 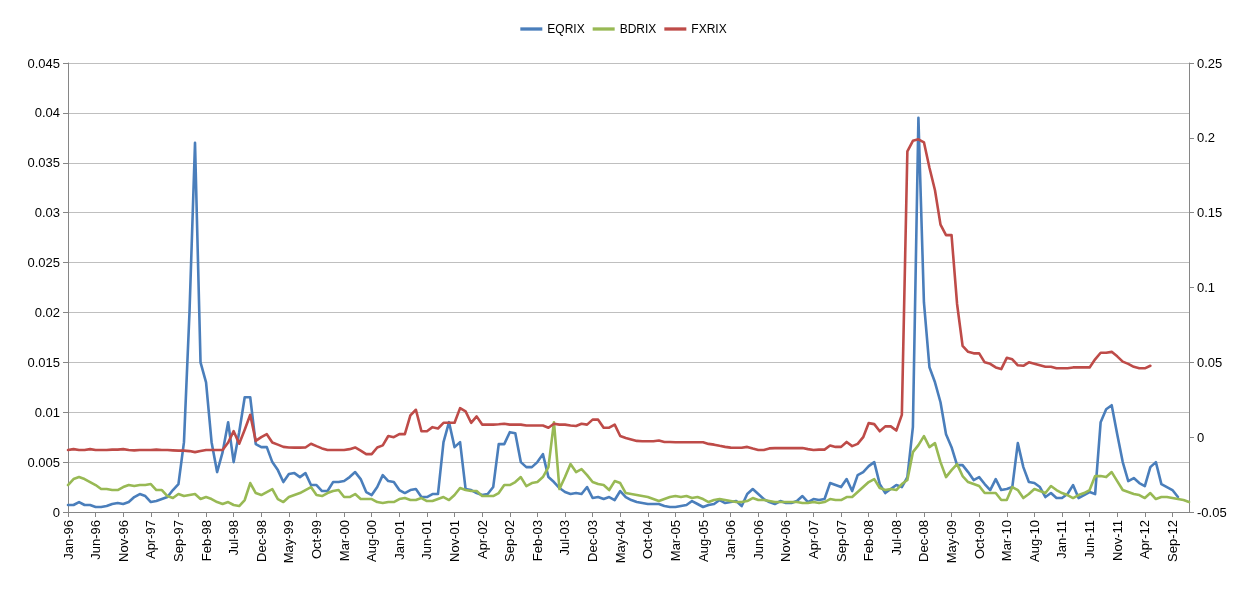 What do you see at coordinates (151, 540) in the screenshot?
I see `x-tick-label: Apr-97` at bounding box center [151, 540].